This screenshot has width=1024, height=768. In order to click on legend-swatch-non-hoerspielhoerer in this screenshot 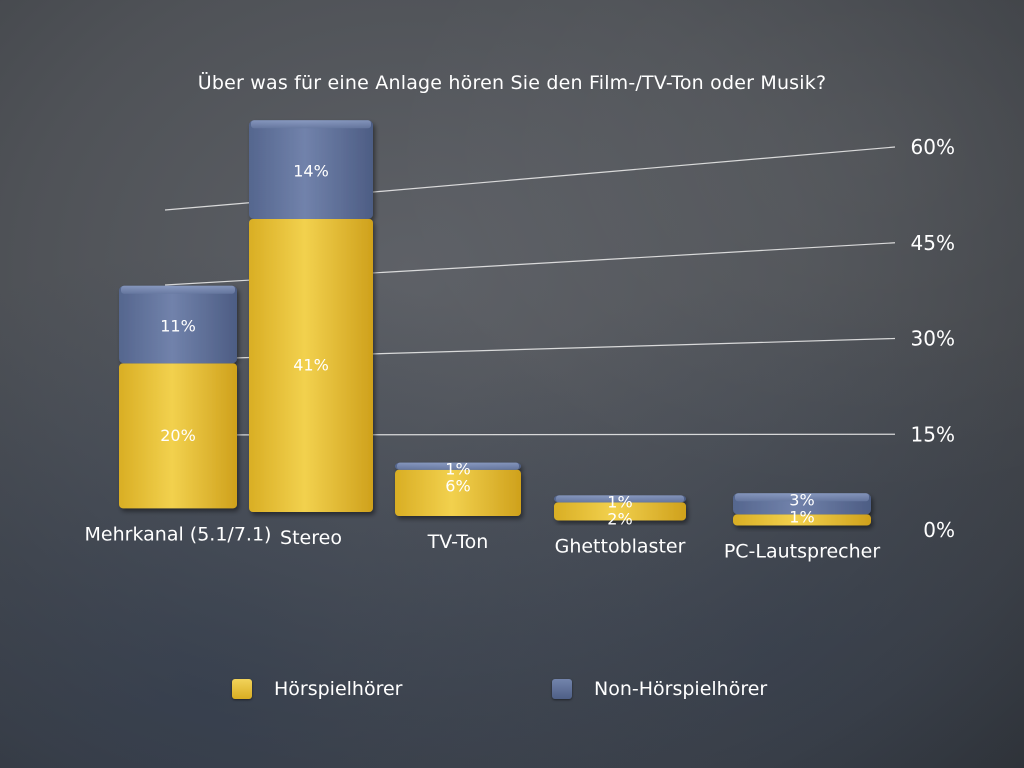, I will do `click(562, 689)`.